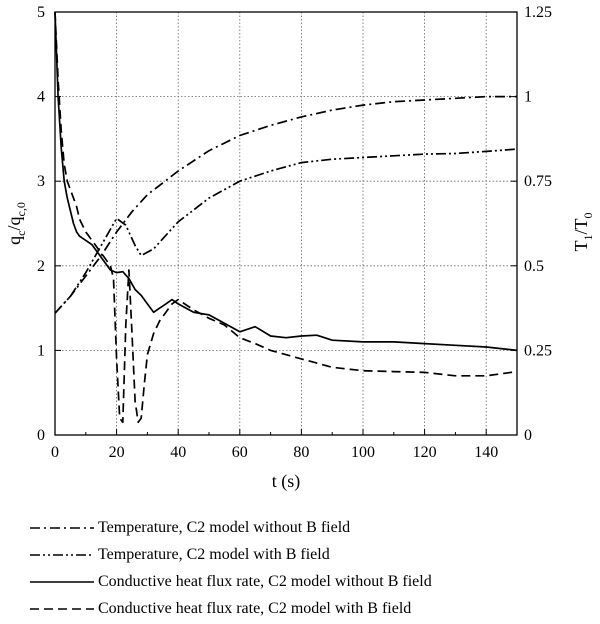 The image size is (600, 624). I want to click on y-right-tick-label: 0, so click(528, 435).